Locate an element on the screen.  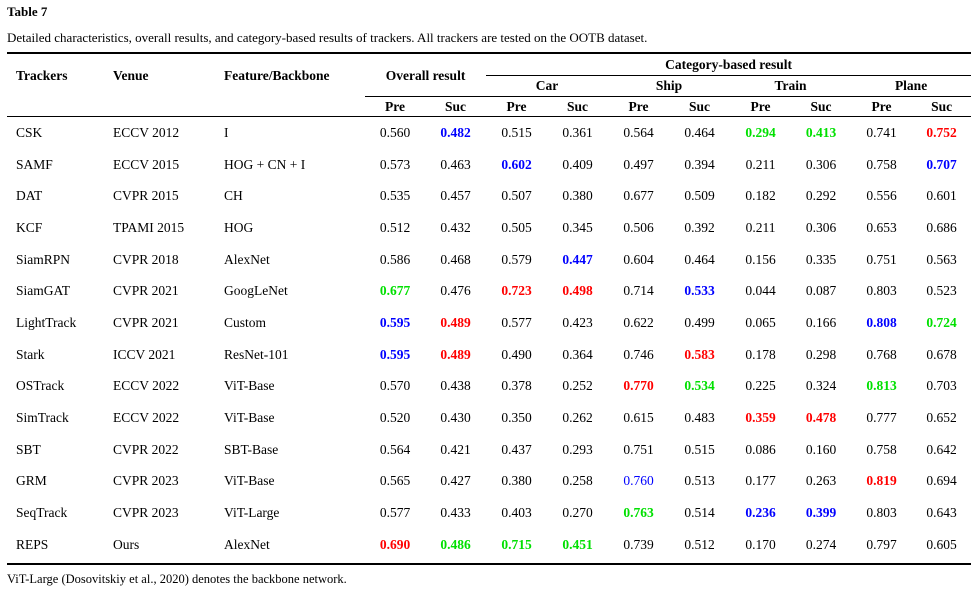
score-cell: 0.595 is located at coordinates (395, 322).